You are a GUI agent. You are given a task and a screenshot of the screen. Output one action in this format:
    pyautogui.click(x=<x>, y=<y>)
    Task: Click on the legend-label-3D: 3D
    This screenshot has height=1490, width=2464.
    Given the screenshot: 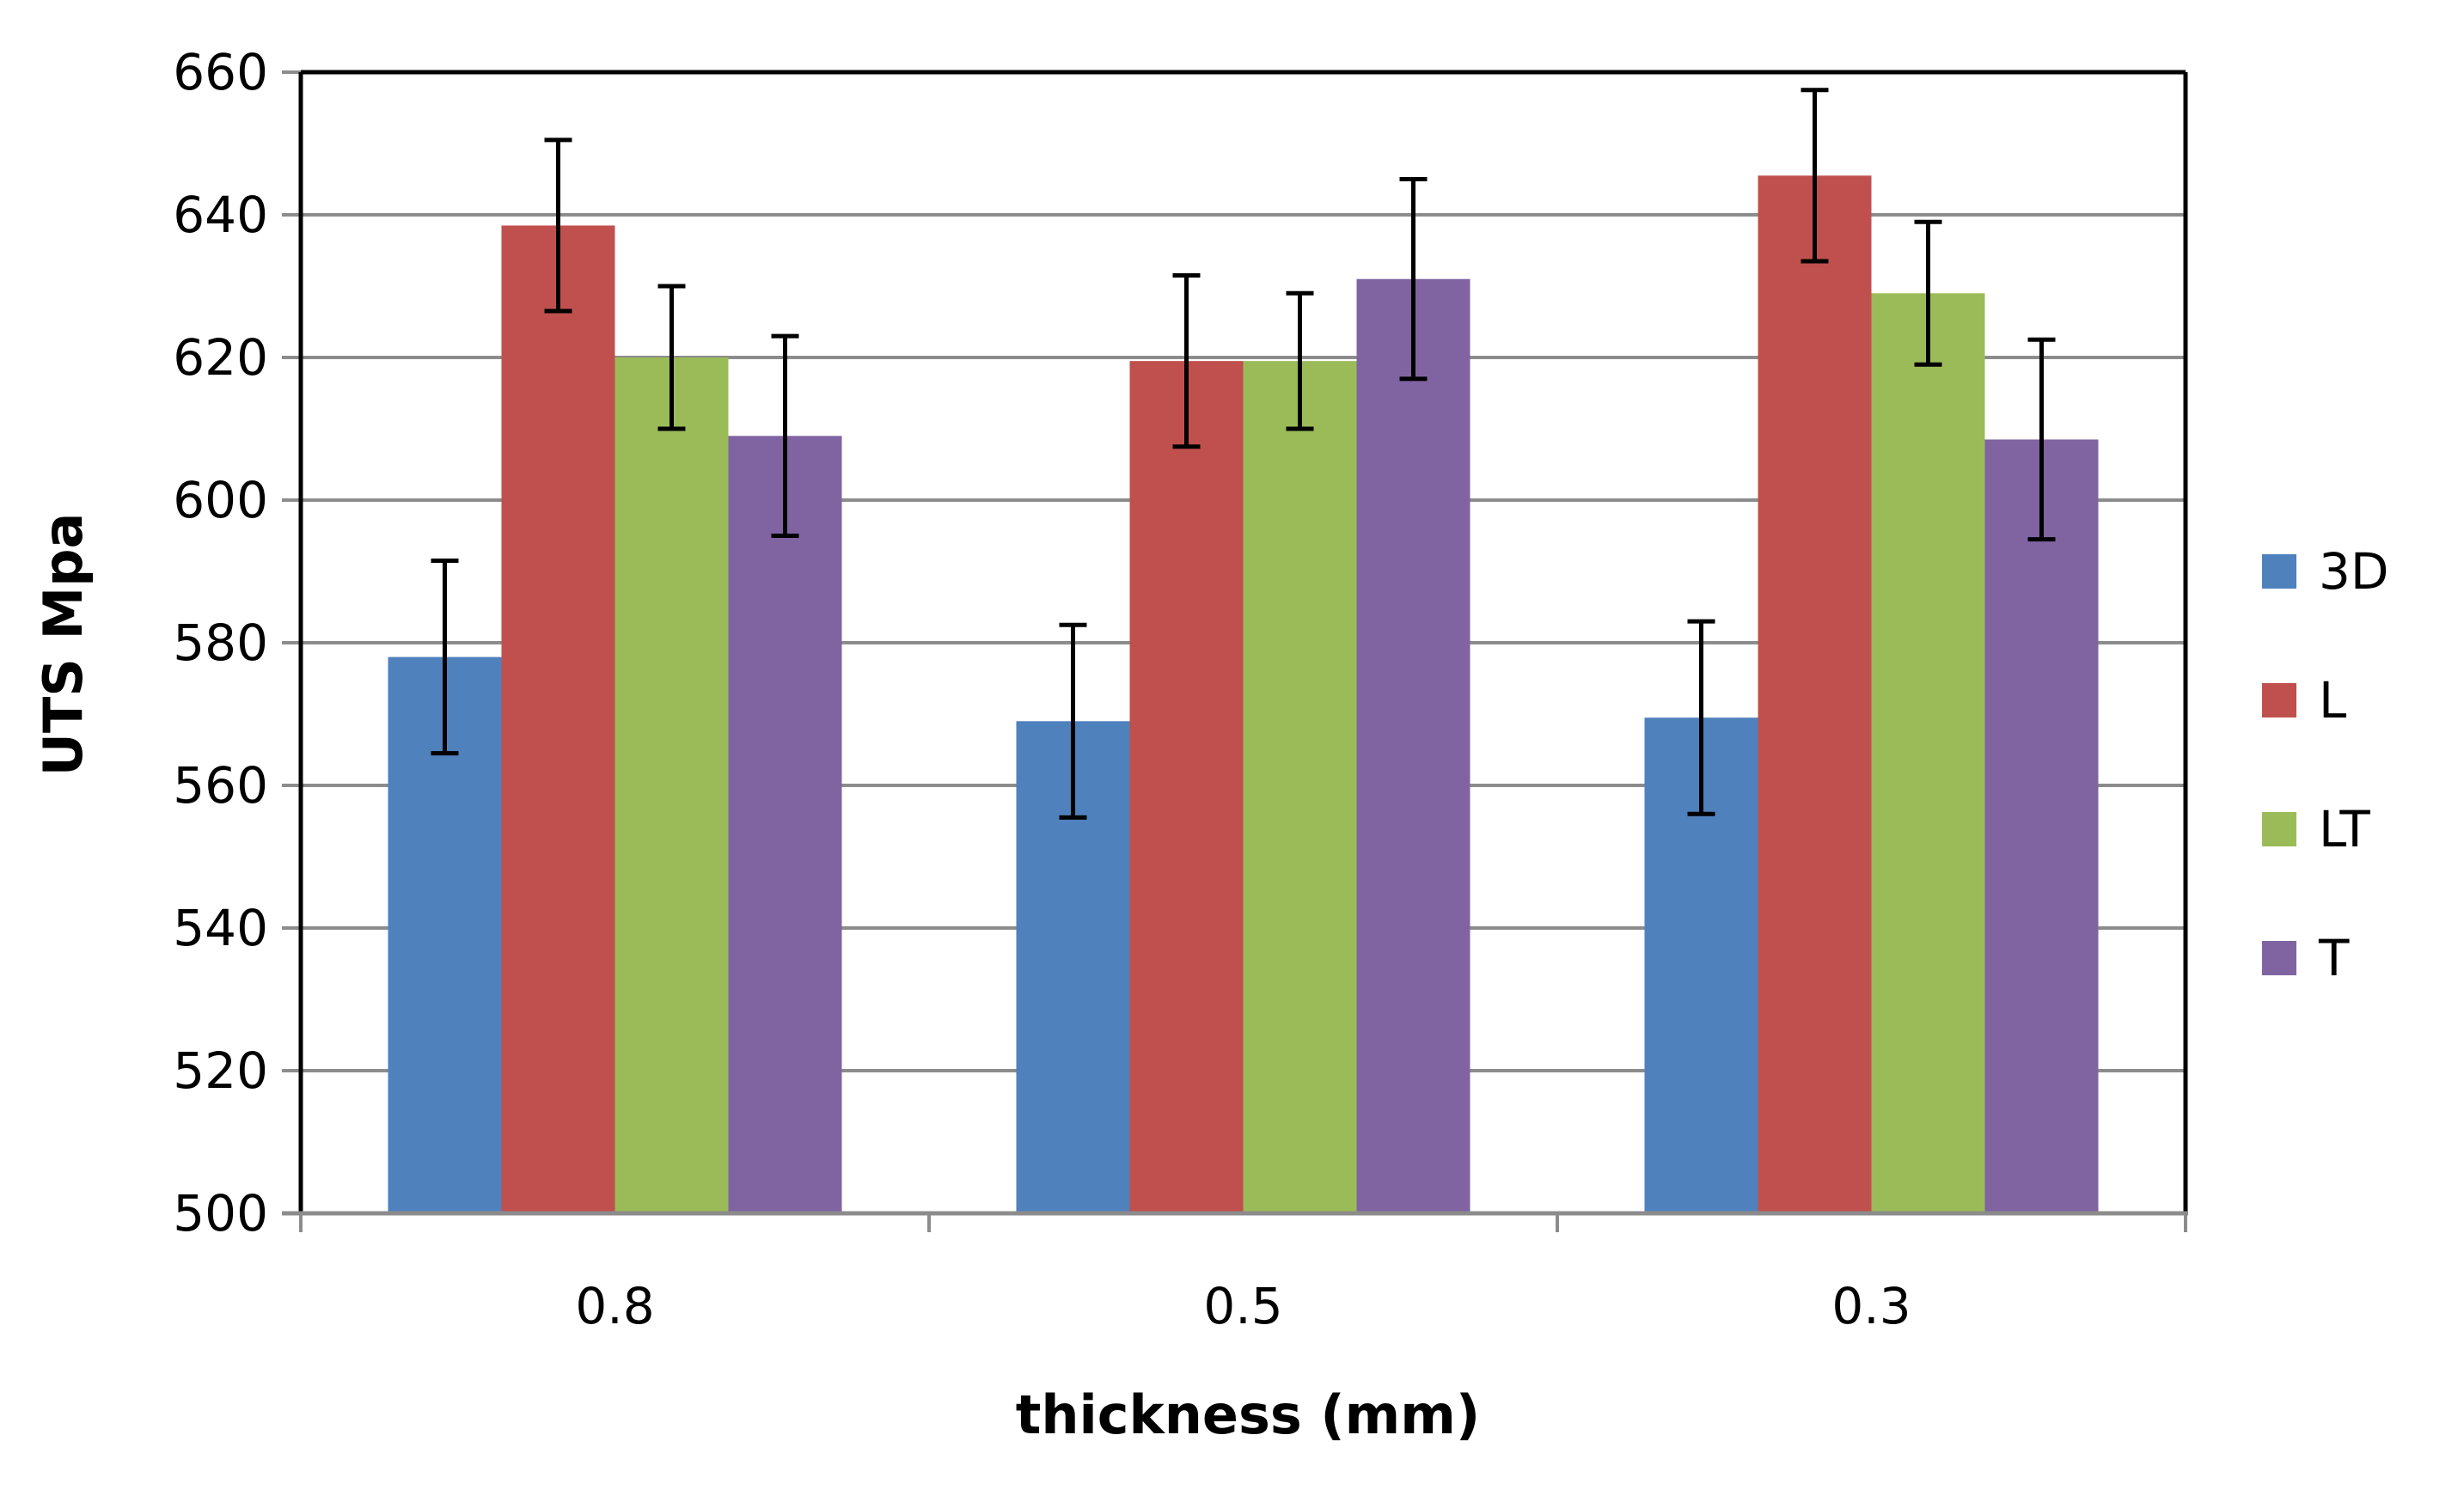 What is the action you would take?
    pyautogui.click(x=2354, y=571)
    